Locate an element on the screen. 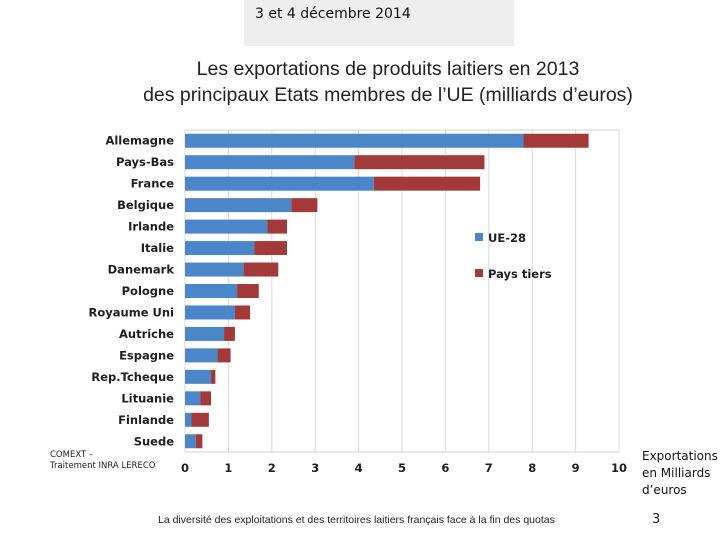 Image resolution: width=720 pixels, height=540 pixels. category-label: Belgique is located at coordinates (145, 205).